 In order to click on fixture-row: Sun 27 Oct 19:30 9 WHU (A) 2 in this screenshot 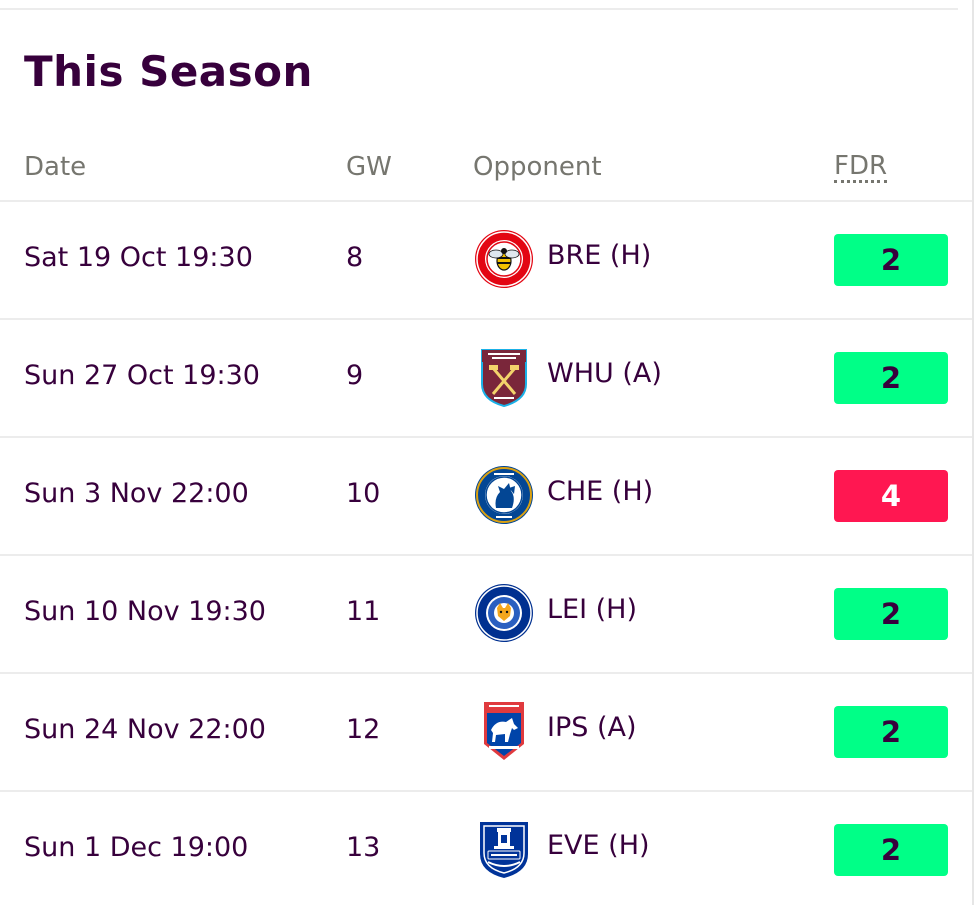, I will do `click(486, 379)`.